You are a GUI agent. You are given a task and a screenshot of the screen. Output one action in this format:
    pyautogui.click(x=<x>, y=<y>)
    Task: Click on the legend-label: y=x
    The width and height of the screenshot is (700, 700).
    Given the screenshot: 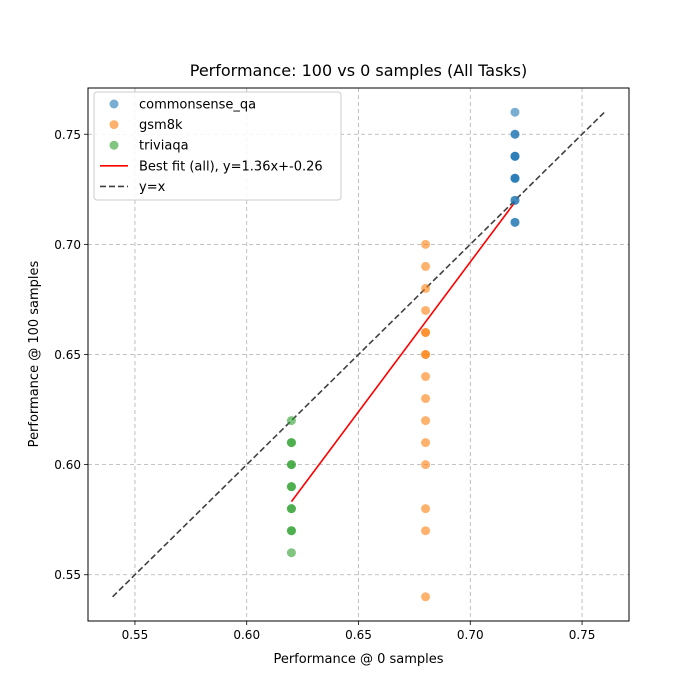 What is the action you would take?
    pyautogui.click(x=152, y=187)
    